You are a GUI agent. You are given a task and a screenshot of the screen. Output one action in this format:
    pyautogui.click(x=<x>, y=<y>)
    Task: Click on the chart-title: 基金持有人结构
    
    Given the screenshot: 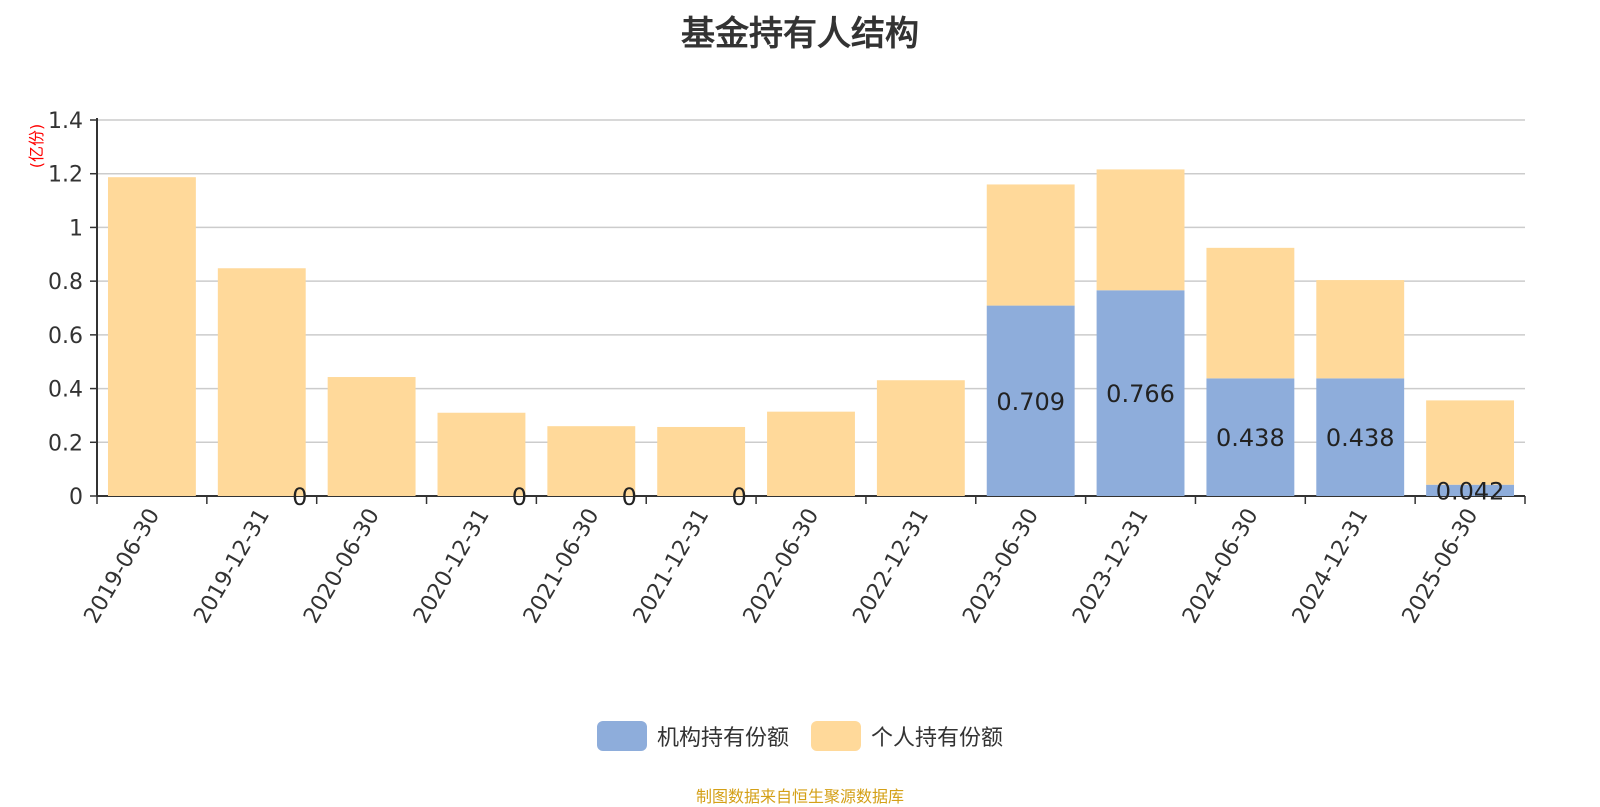 What is the action you would take?
    pyautogui.click(x=800, y=34)
    